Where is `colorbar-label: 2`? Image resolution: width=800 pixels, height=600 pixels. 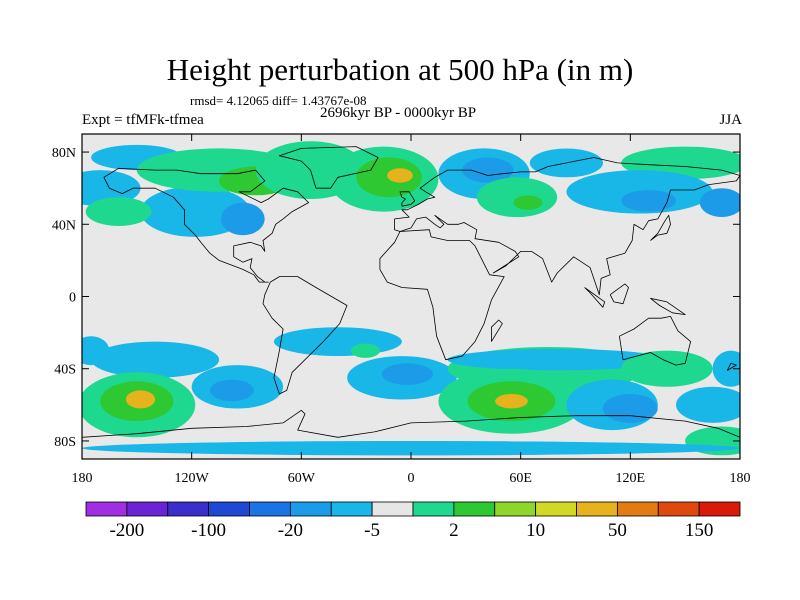
colorbar-label: 2 is located at coordinates (454, 530).